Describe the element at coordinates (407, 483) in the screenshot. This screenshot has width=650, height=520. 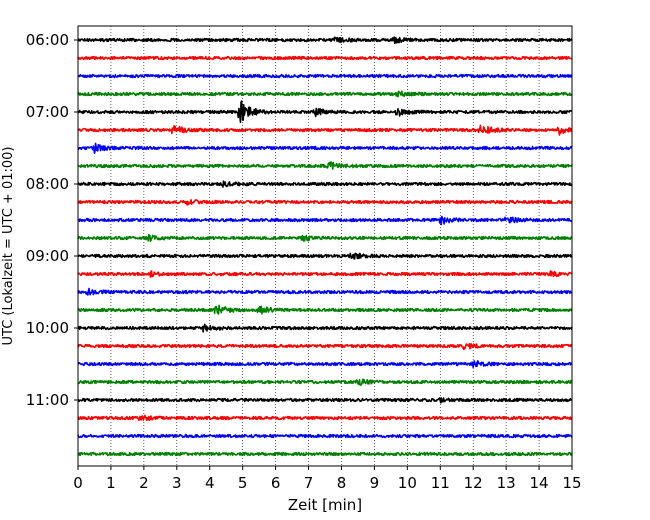
I see `x-tick-label: 10` at that location.